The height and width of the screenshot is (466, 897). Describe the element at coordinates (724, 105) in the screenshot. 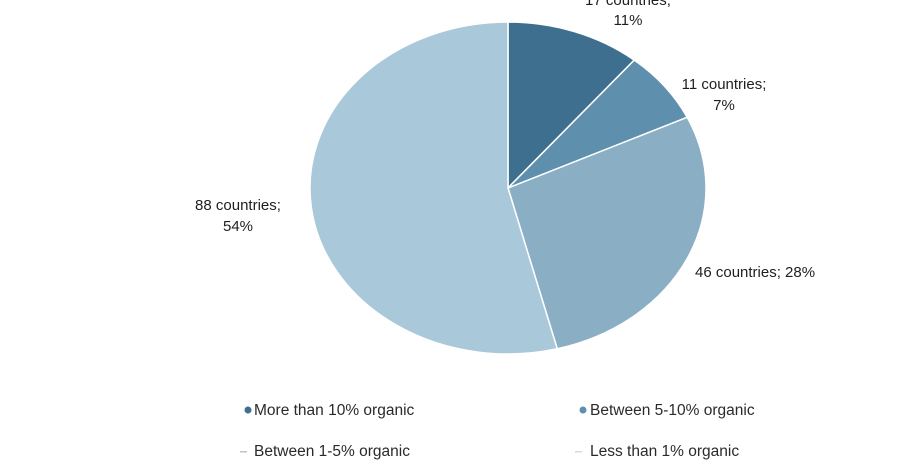

I see `label-5-10-line2: 7%` at that location.